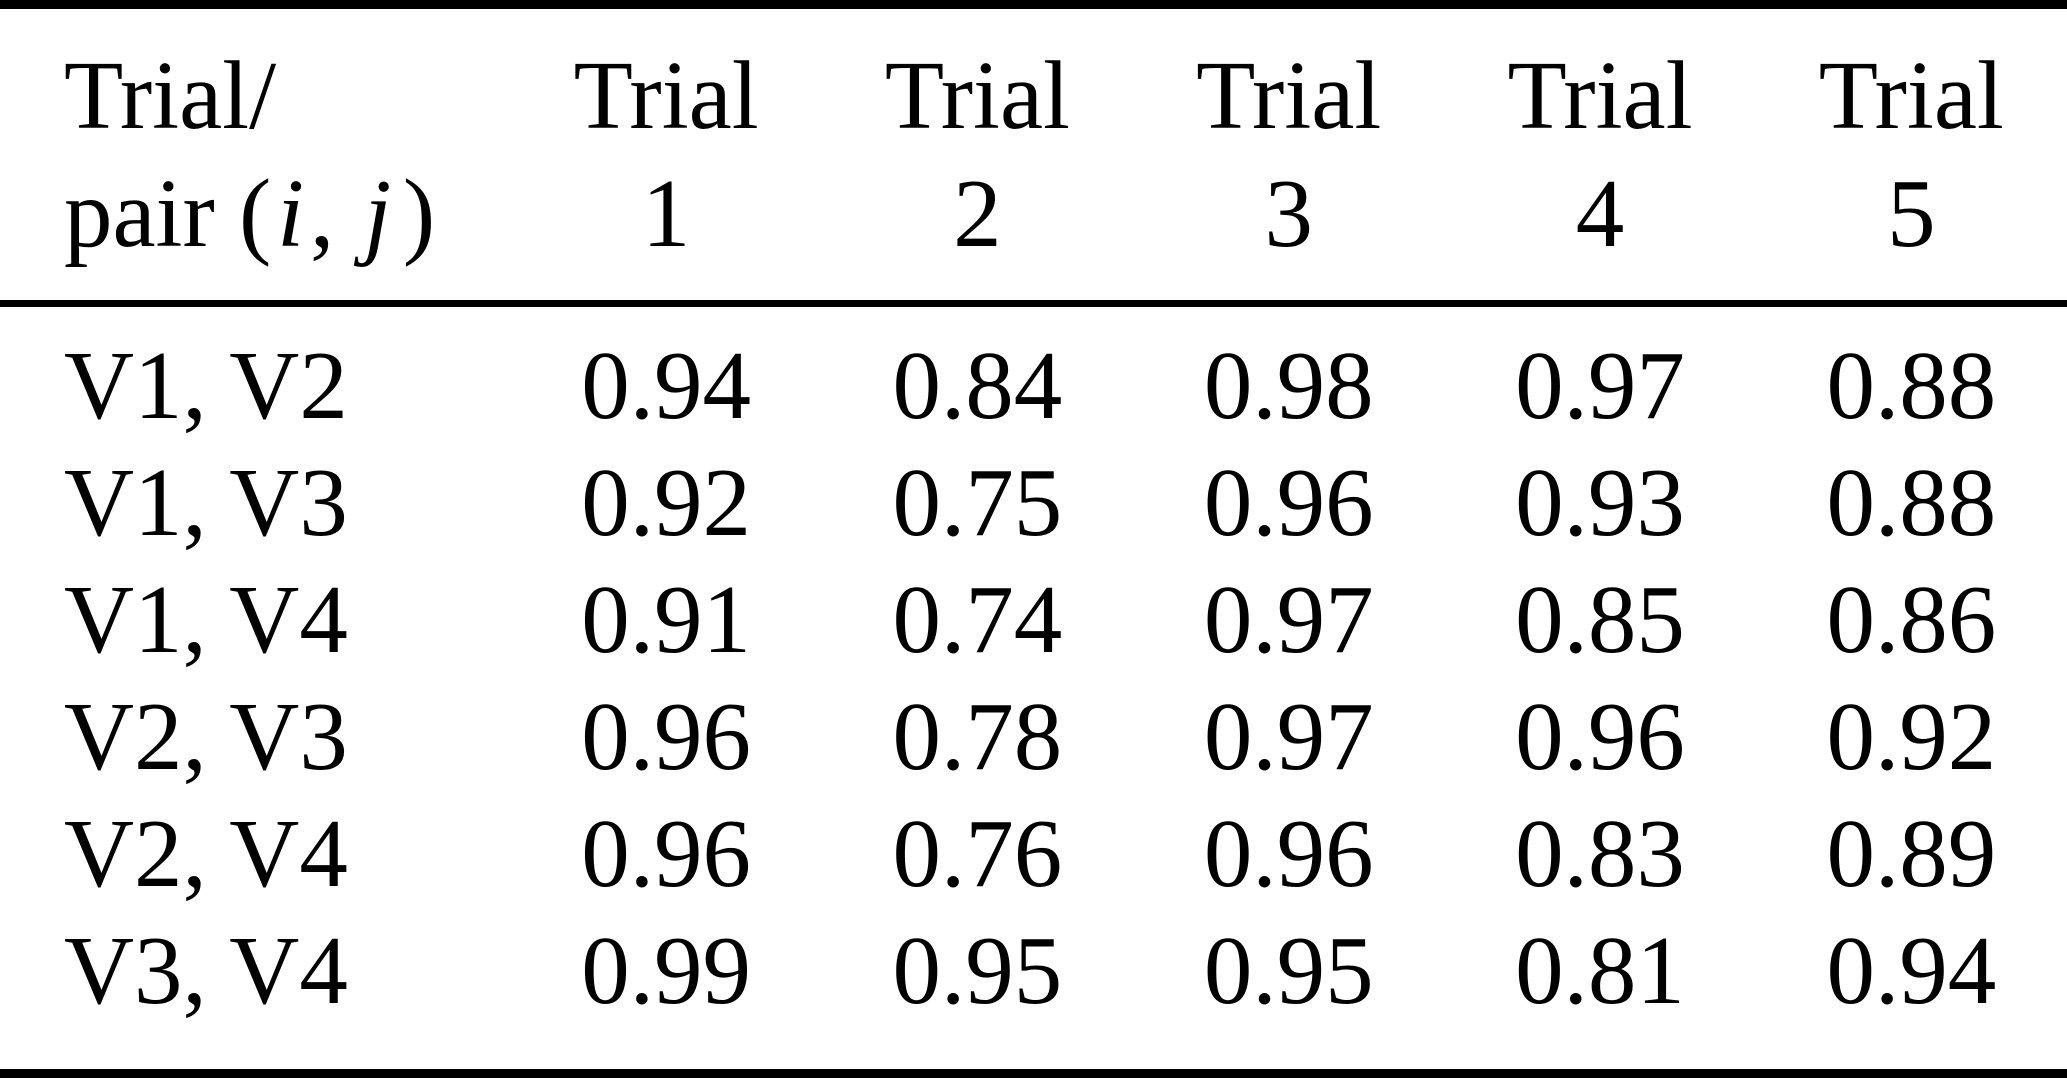 The image size is (2067, 1078). What do you see at coordinates (977, 213) in the screenshot?
I see `header-trial-2-line2: 2` at bounding box center [977, 213].